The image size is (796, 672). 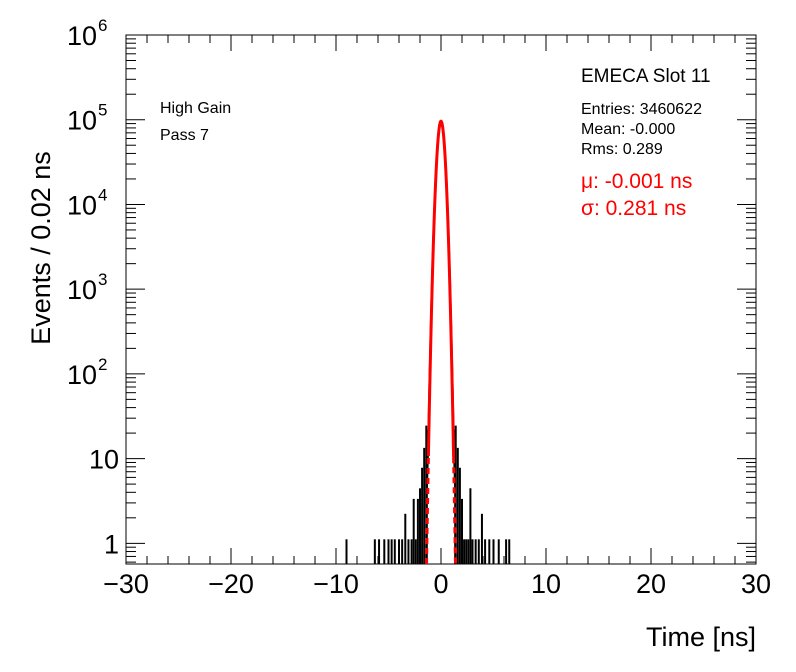 What do you see at coordinates (336, 584) in the screenshot?
I see `x-tick-label: −10` at bounding box center [336, 584].